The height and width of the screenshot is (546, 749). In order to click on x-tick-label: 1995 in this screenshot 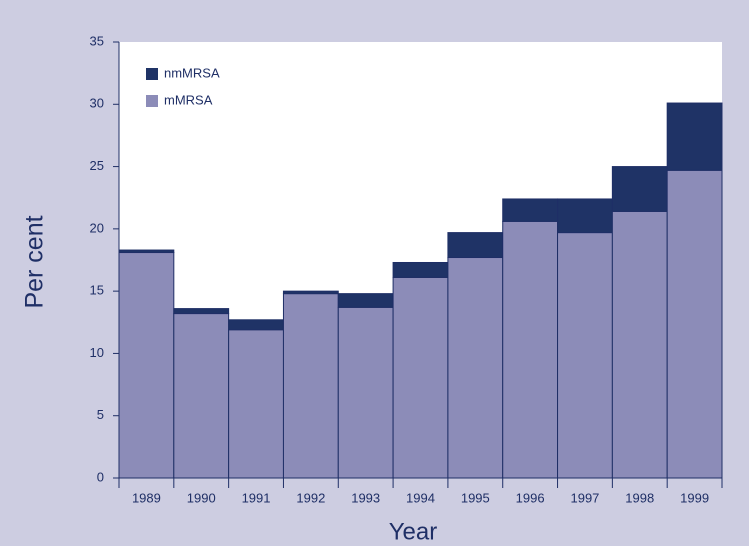, I will do `click(475, 497)`.